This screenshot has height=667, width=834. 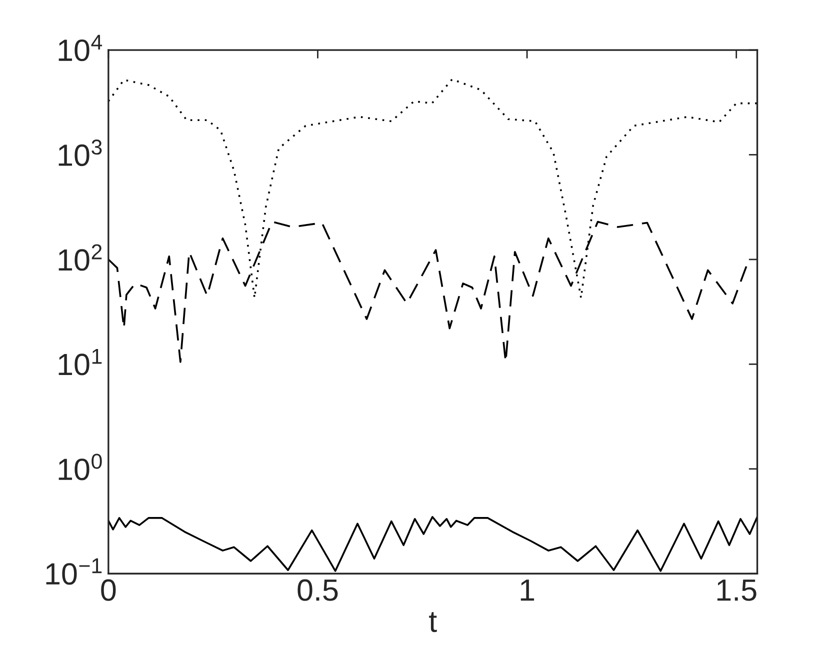 What do you see at coordinates (80, 48) in the screenshot?
I see `y-tick-label: 10$^{4}$` at bounding box center [80, 48].